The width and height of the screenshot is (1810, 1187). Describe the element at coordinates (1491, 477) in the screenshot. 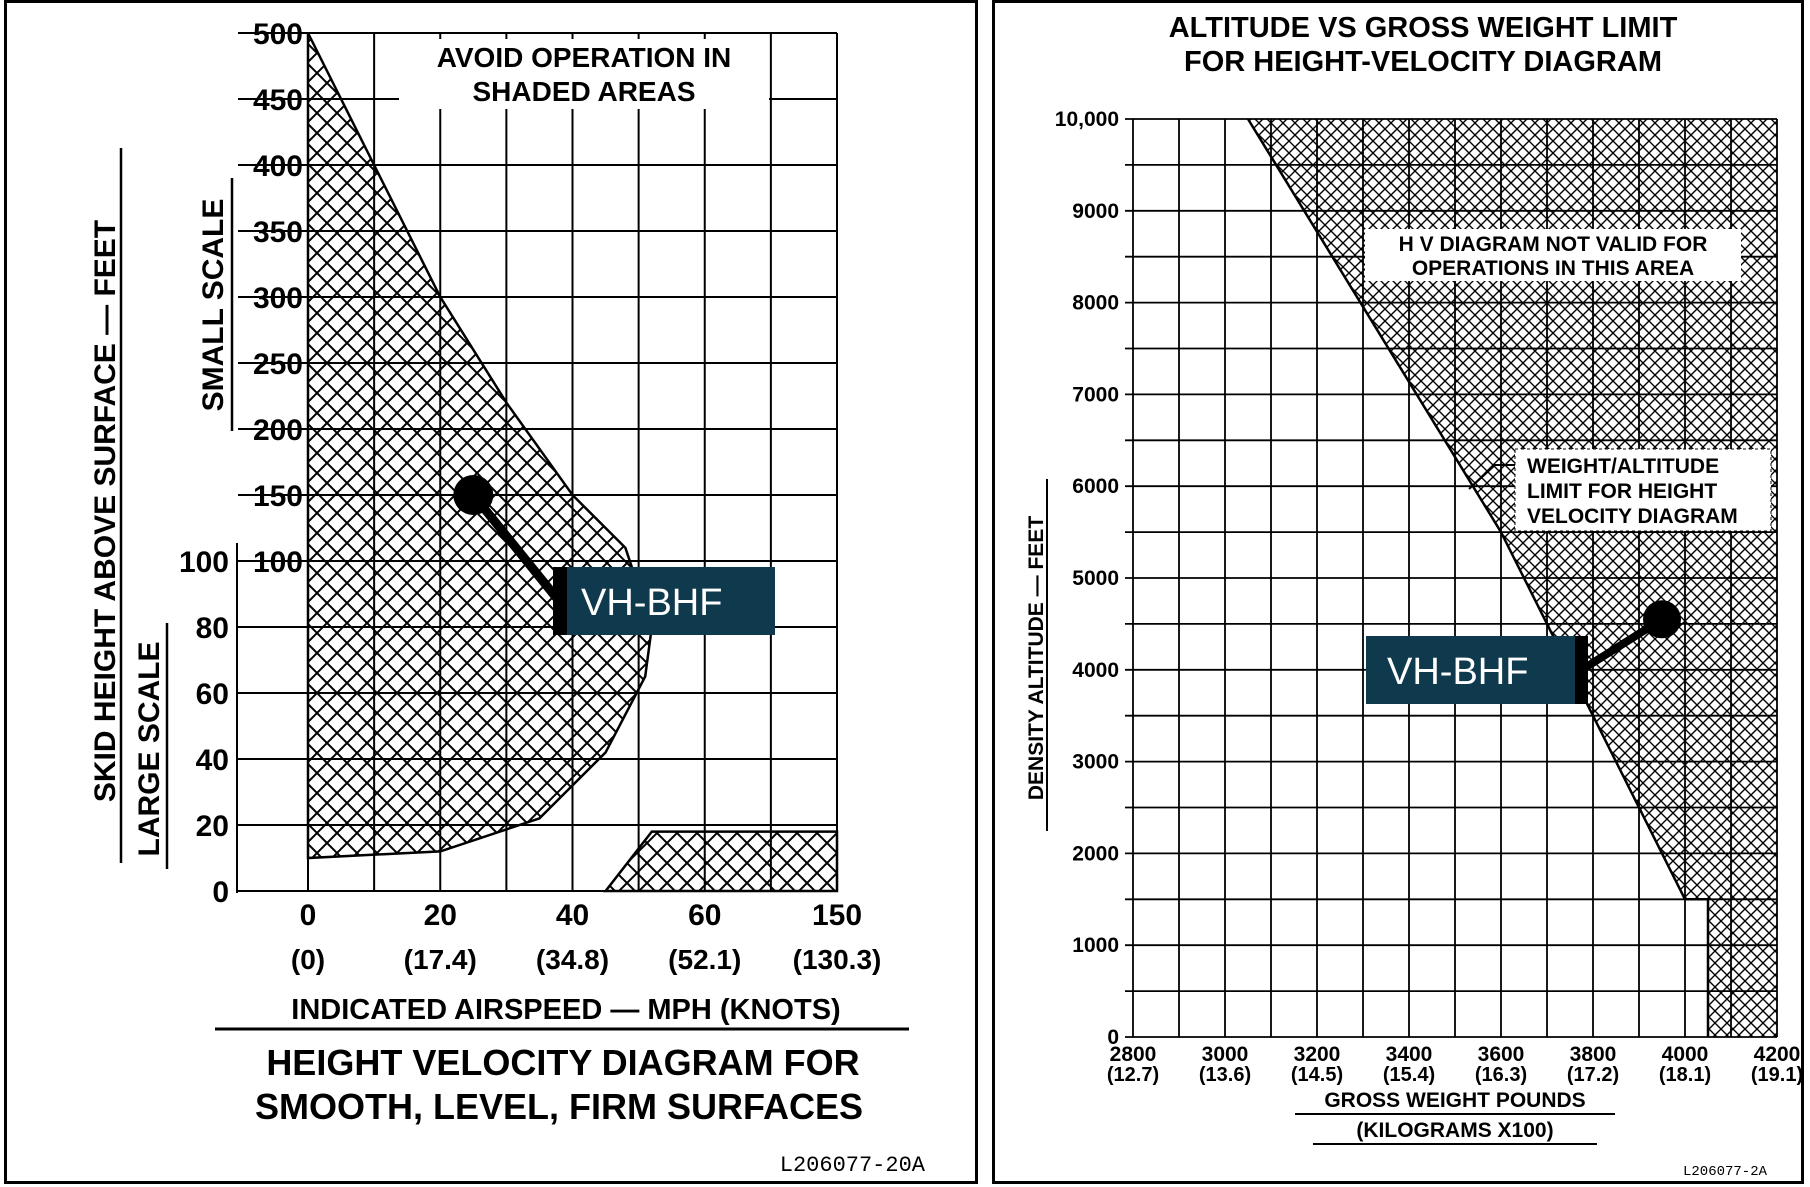

I see `limit-note-leader` at that location.